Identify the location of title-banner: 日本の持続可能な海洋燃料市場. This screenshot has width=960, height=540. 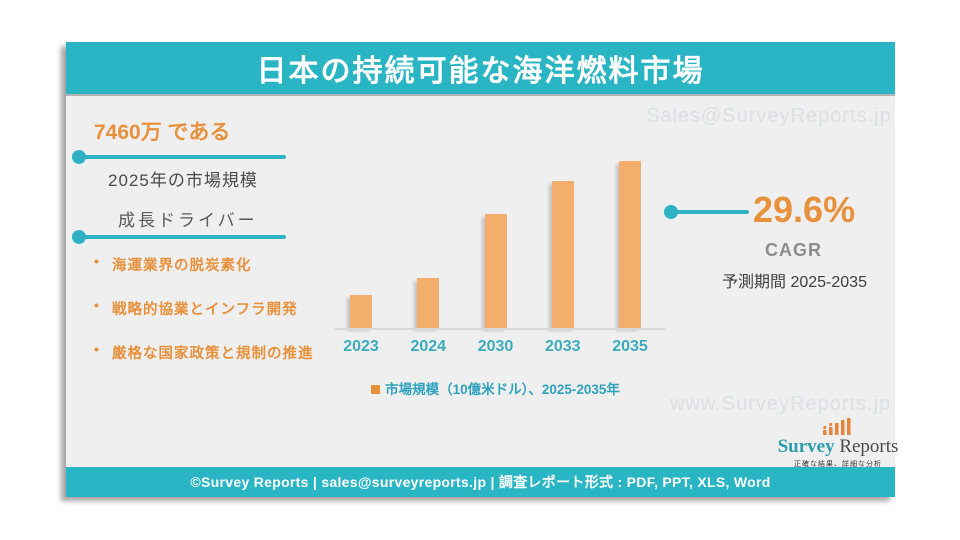
(480, 68).